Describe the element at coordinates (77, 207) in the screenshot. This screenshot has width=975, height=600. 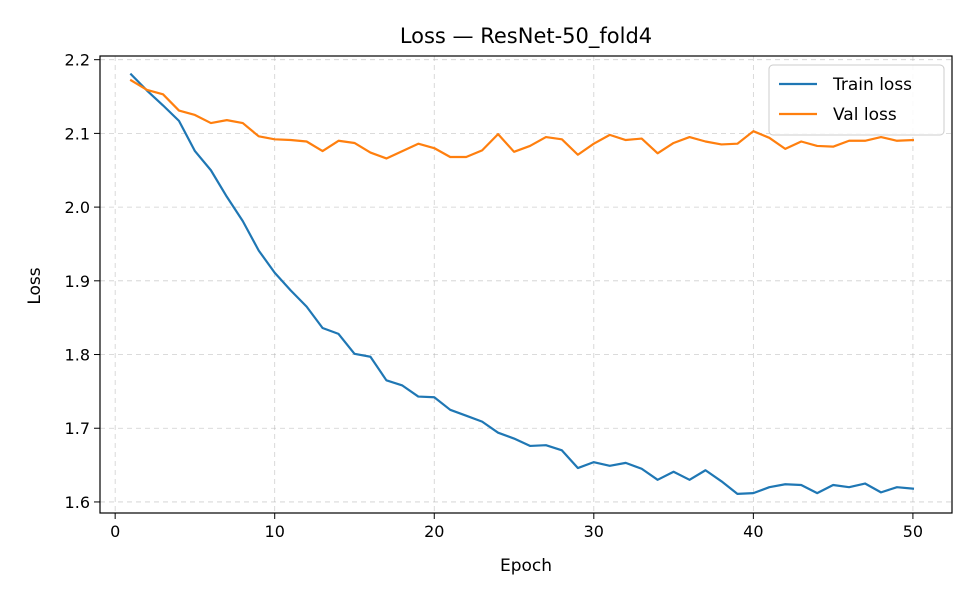
I see `y-tick-label: 2.0` at that location.